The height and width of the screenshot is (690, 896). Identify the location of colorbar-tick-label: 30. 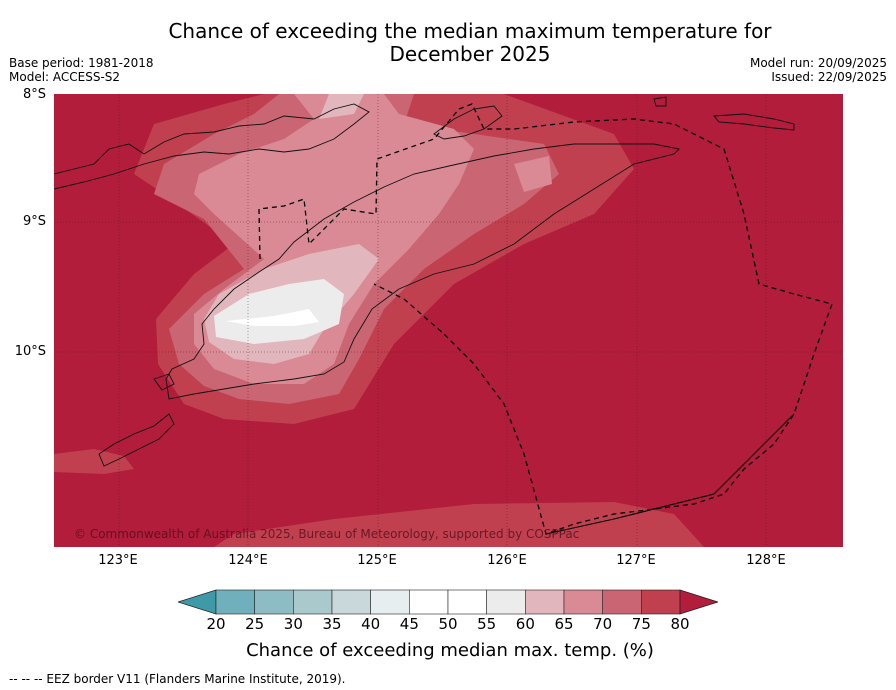
(293, 624).